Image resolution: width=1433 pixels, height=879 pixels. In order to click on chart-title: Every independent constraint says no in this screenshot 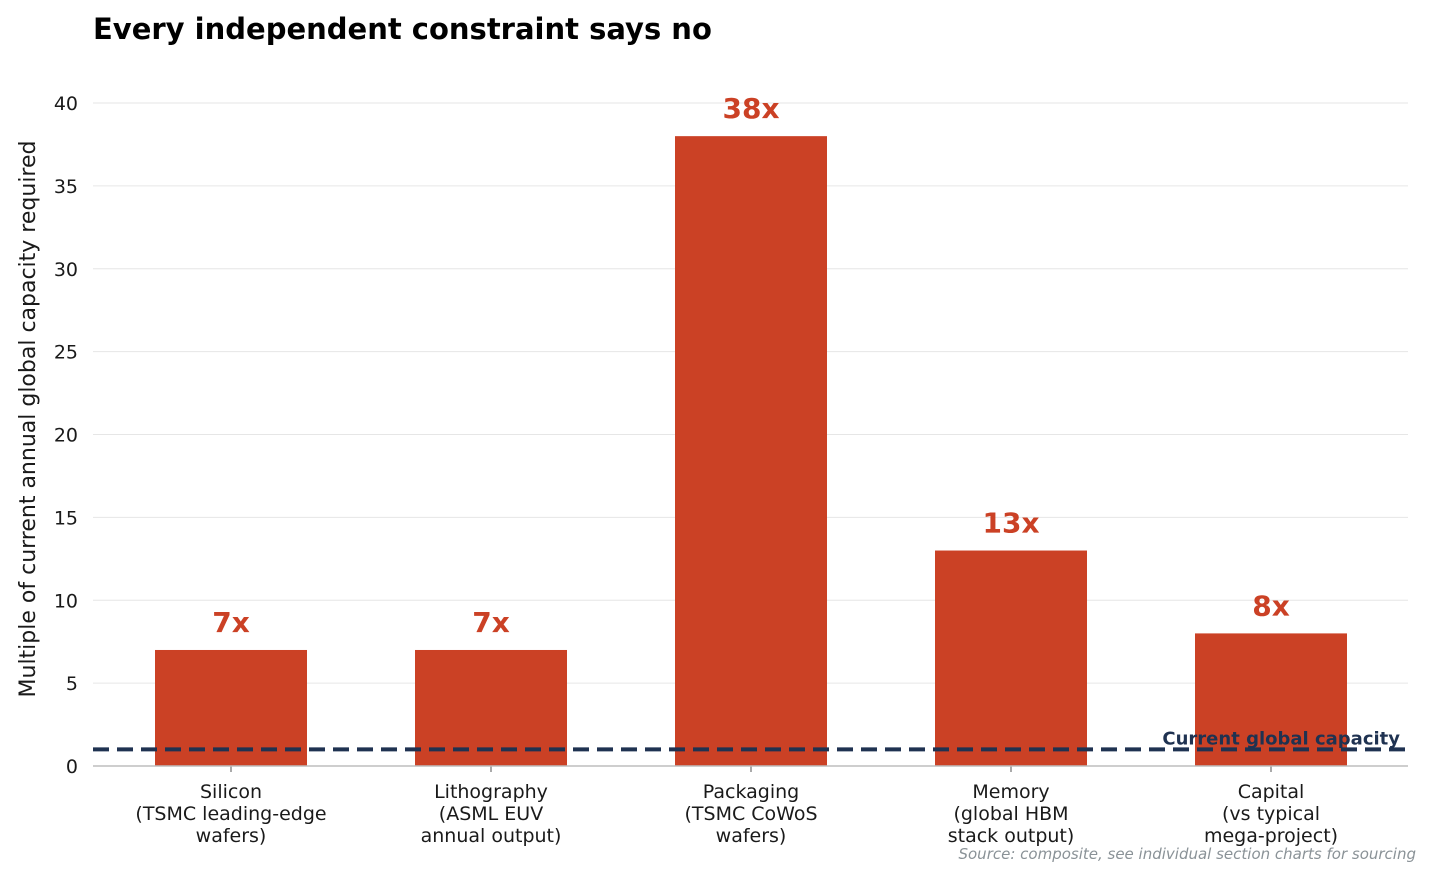, I will do `click(402, 29)`.